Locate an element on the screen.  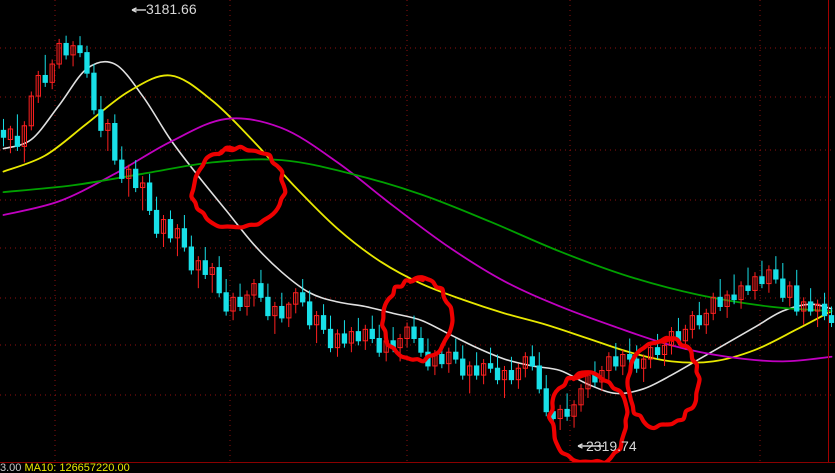
low-price-leader-head is located at coordinates (580, 446).